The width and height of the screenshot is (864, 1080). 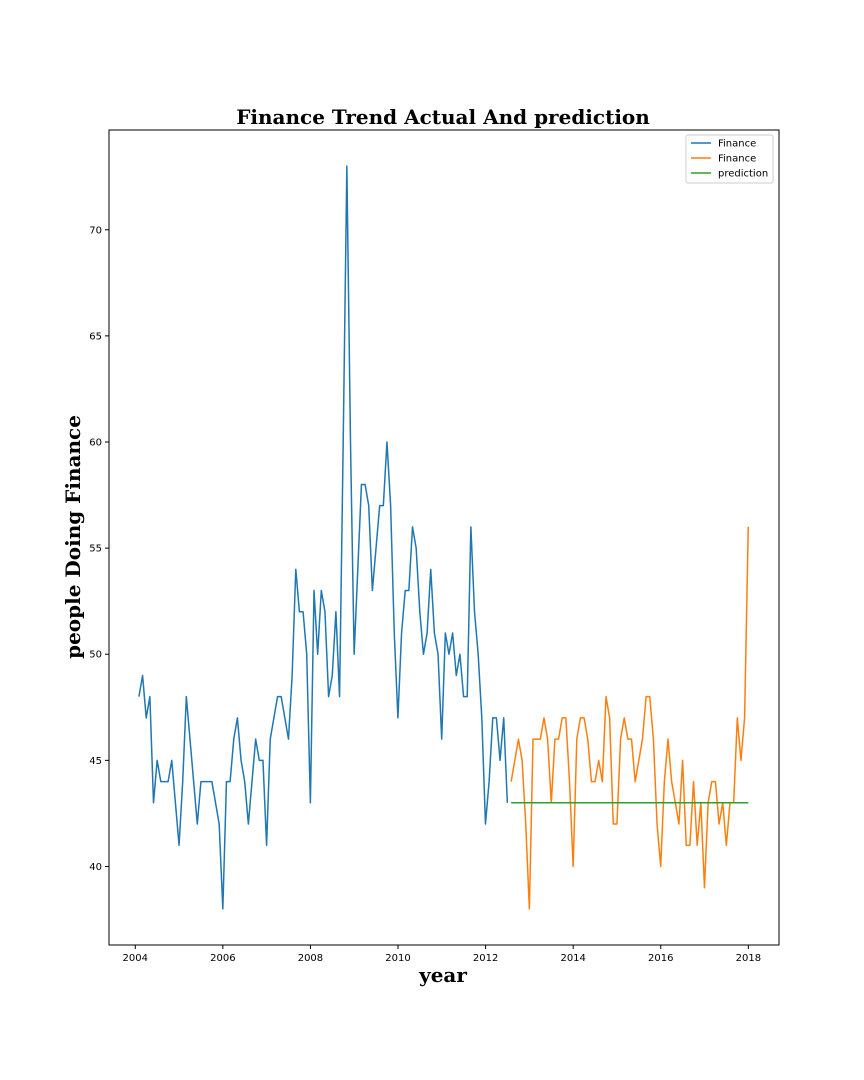 What do you see at coordinates (95, 761) in the screenshot?
I see `y-tick-label: 45` at bounding box center [95, 761].